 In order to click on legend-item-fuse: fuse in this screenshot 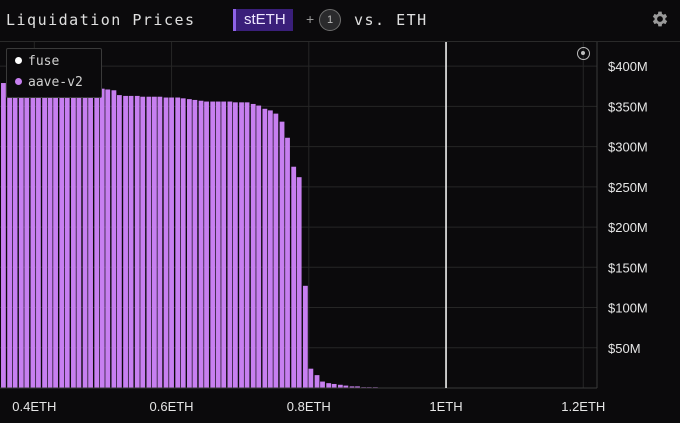, I will do `click(37, 62)`.